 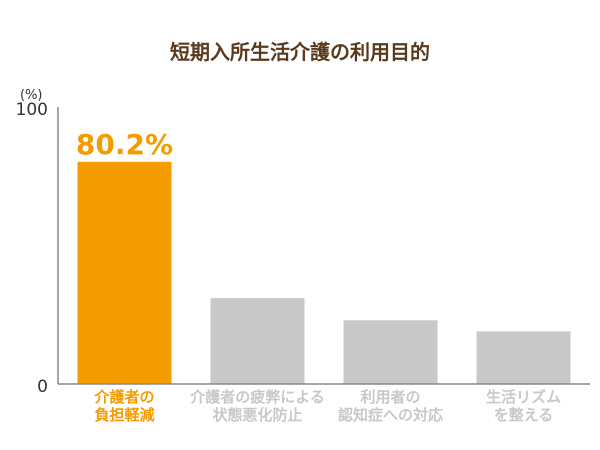 I want to click on category-label: 状態悪化防止, so click(x=257, y=415).